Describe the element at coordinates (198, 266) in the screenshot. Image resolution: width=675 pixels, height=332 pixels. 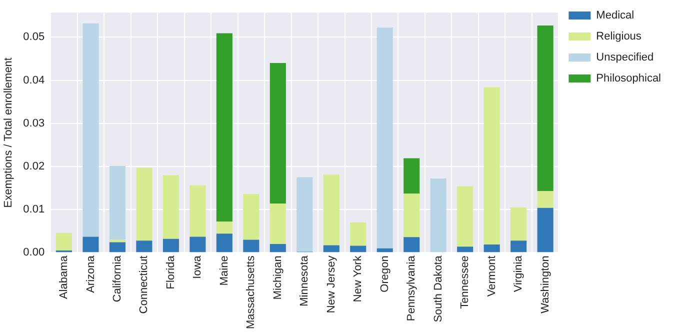
I see `x-tick-label: Iowa` at that location.